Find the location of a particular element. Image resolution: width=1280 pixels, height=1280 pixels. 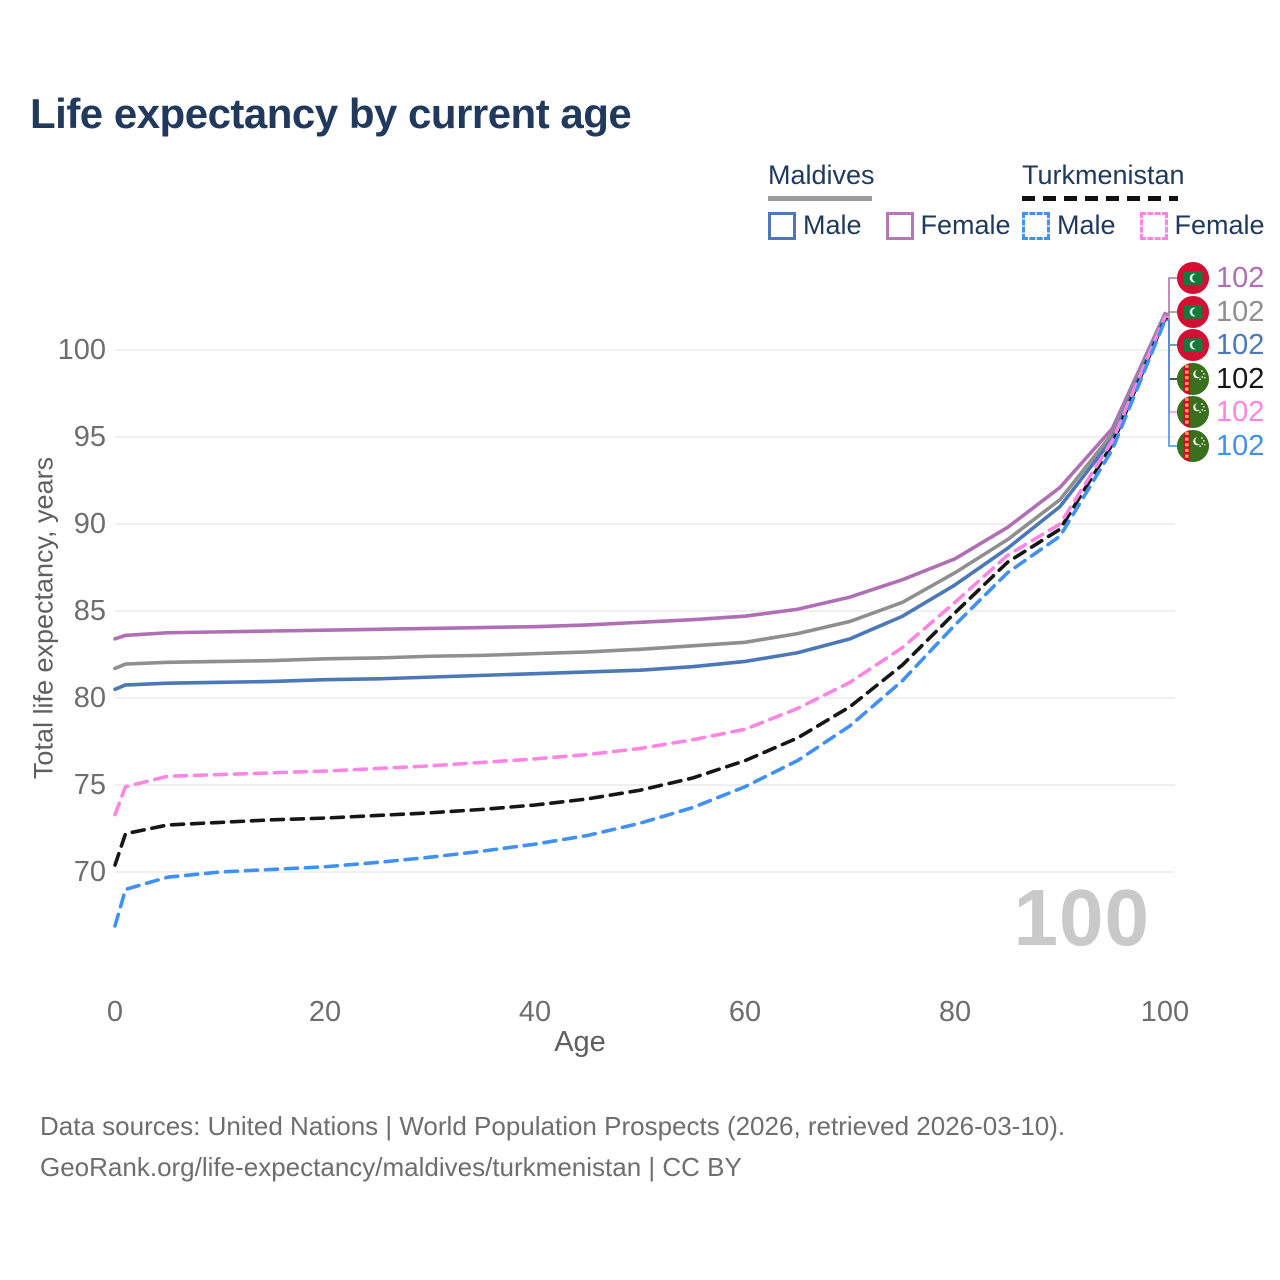

y-tick-label: 100 is located at coordinates (81, 350).